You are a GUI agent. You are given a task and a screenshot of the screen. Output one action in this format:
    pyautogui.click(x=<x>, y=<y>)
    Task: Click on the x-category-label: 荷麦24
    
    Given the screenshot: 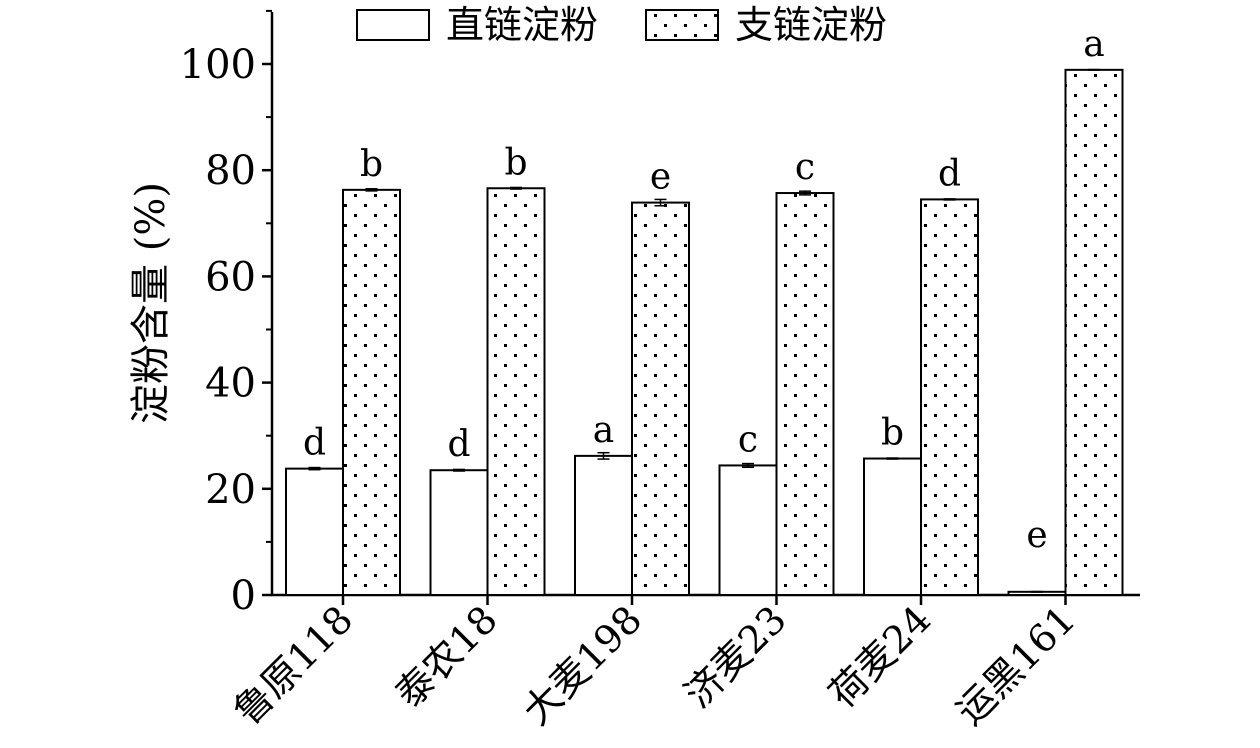 What is the action you would take?
    pyautogui.click(x=879, y=656)
    